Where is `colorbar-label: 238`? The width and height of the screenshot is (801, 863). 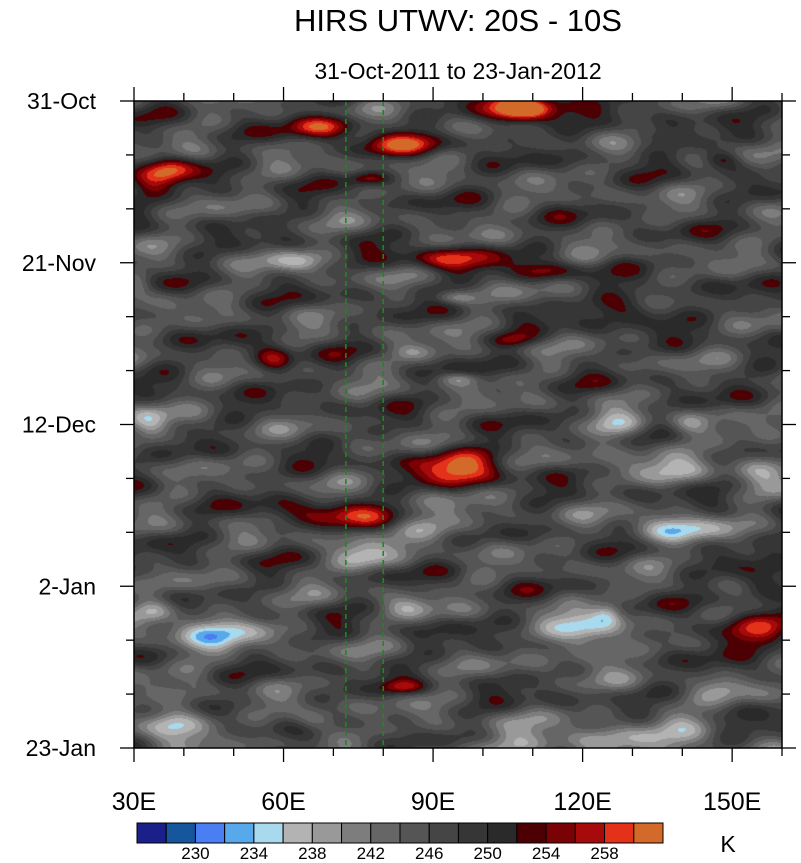 colorbar-label: 238 is located at coordinates (312, 853).